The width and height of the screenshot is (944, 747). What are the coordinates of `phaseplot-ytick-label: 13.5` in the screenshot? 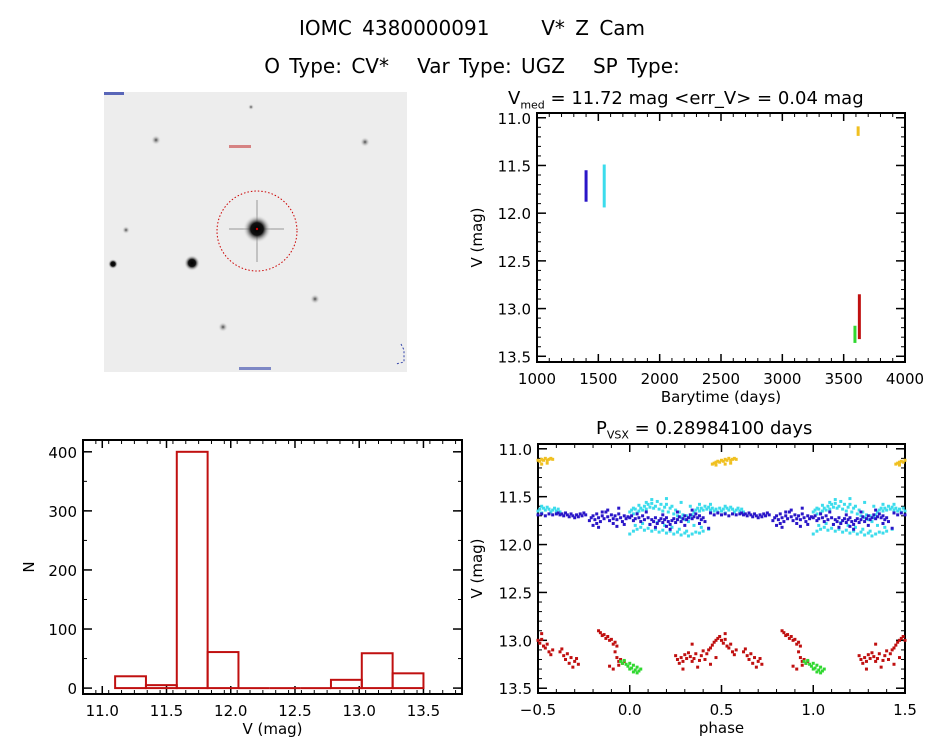 It's located at (515, 689).